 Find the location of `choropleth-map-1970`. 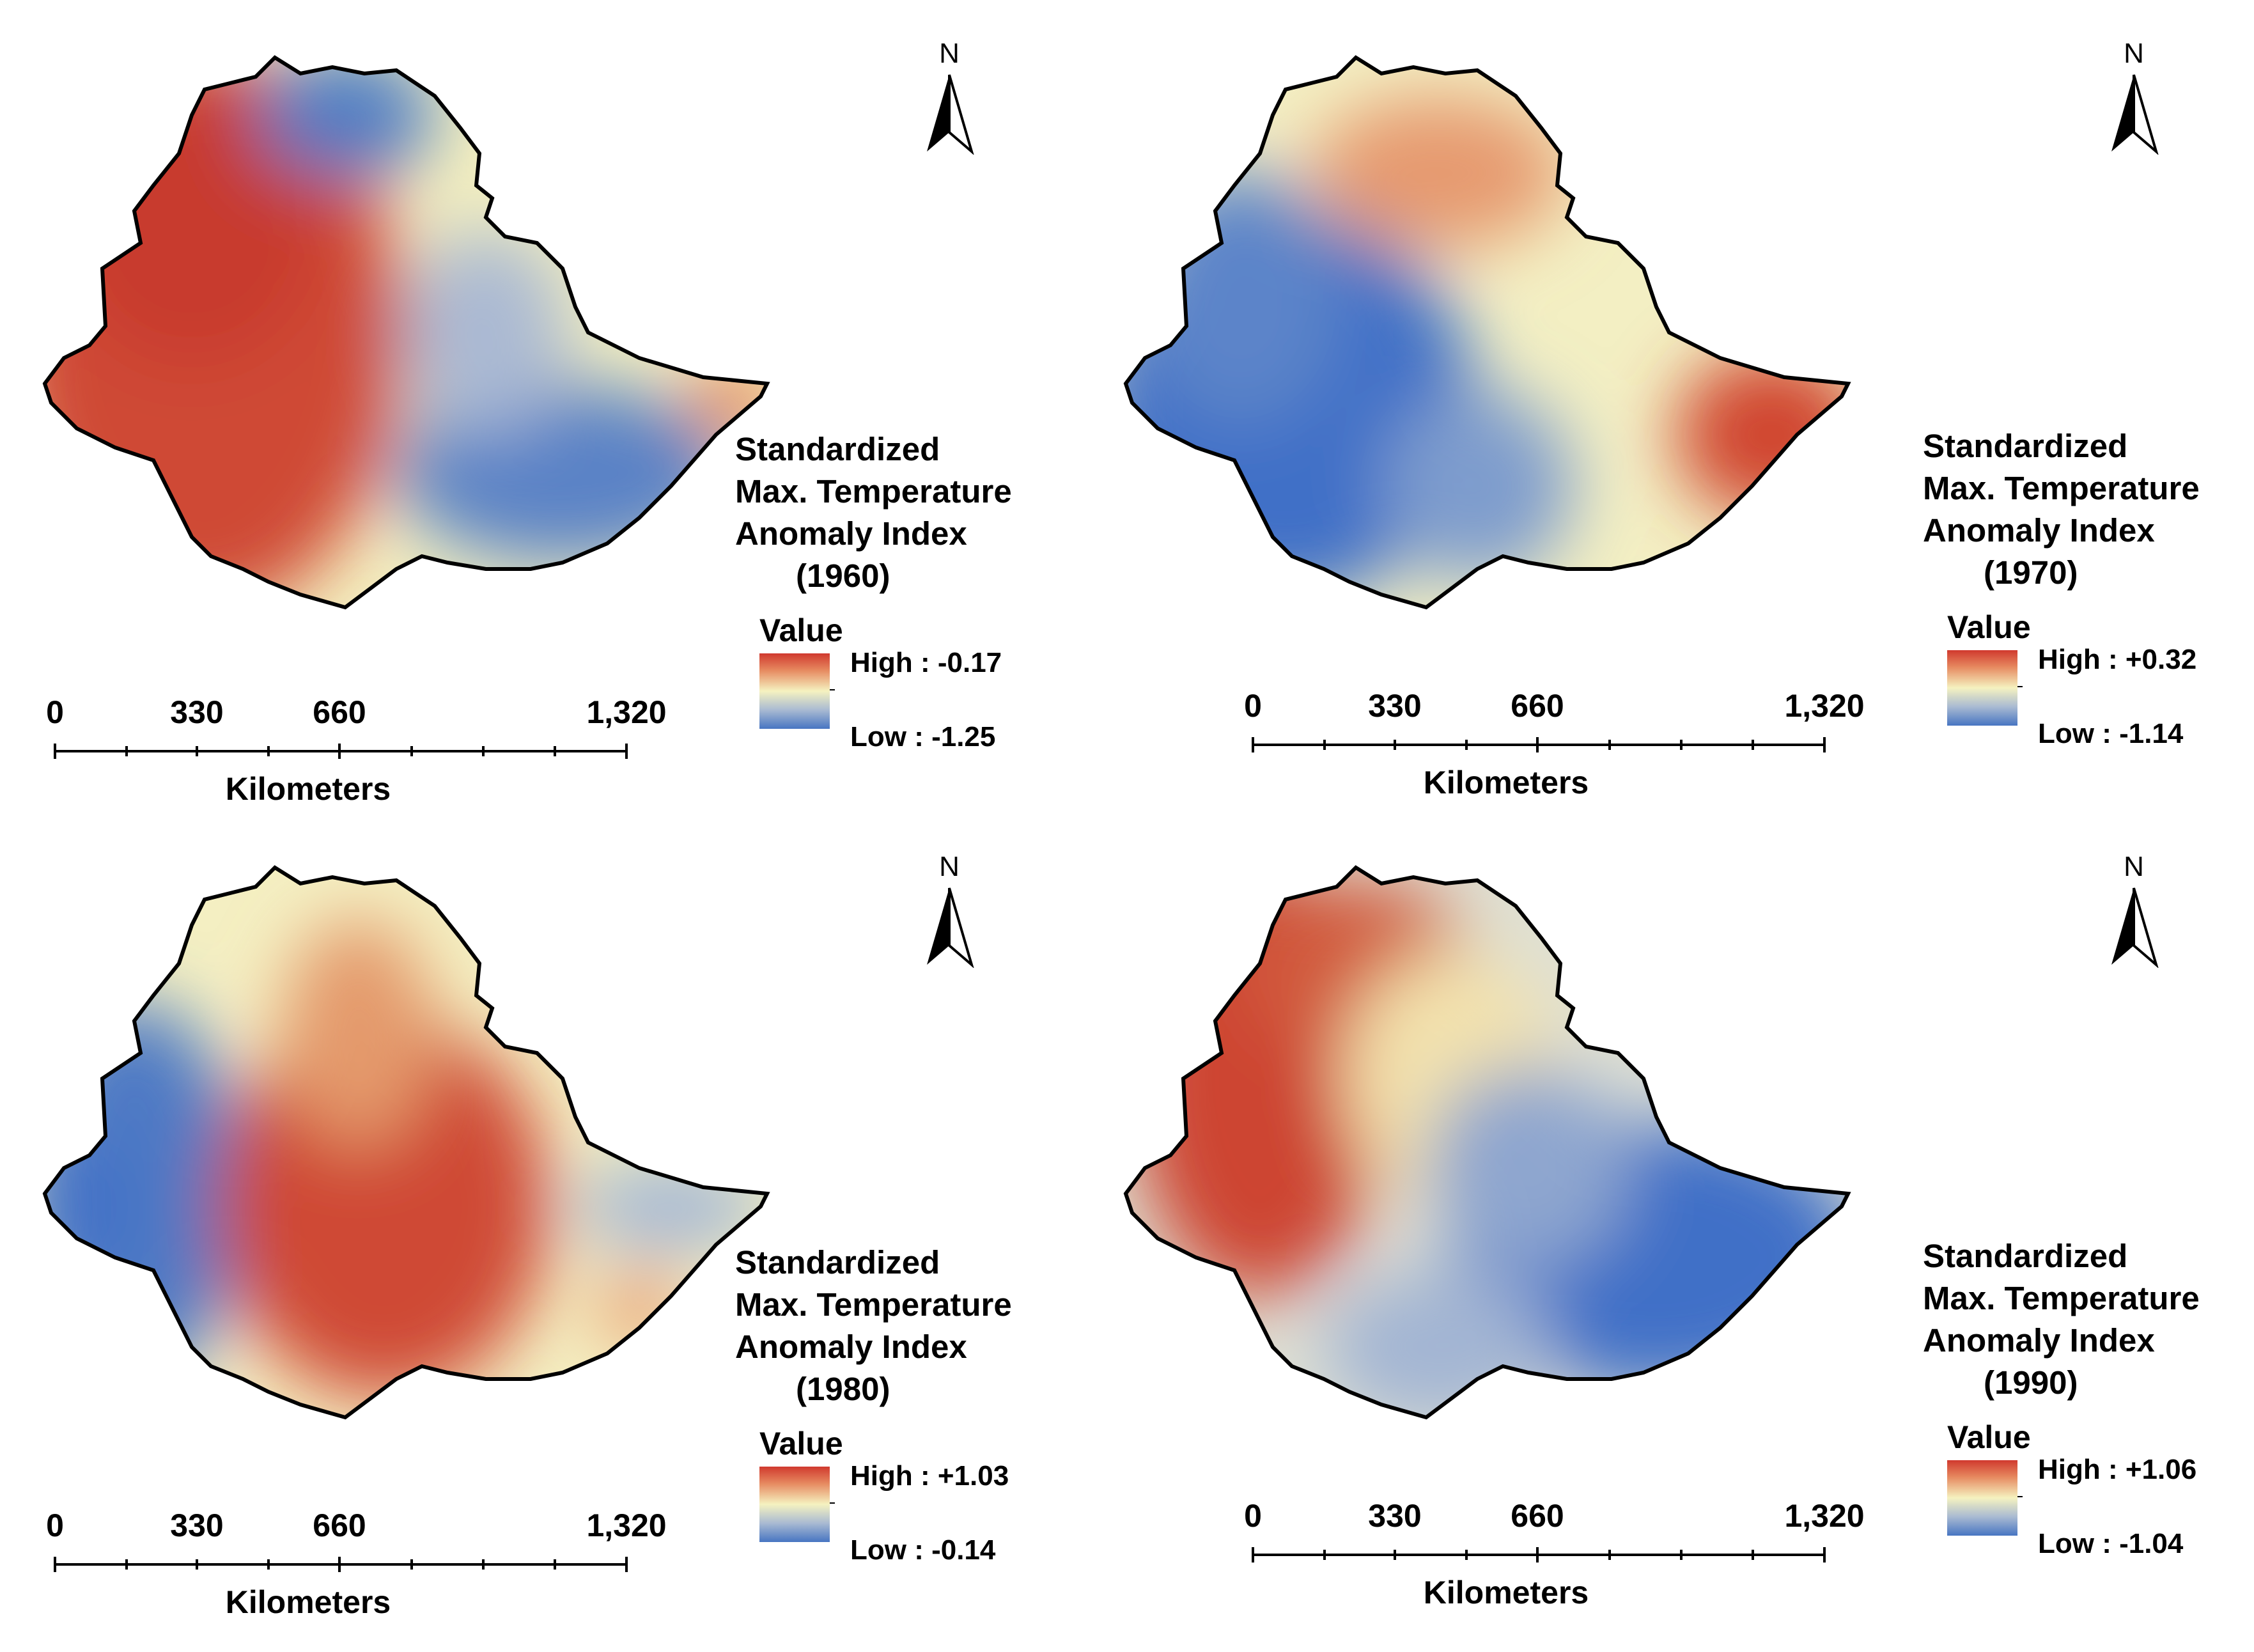

choropleth-map-1970 is located at coordinates (1484, 319).